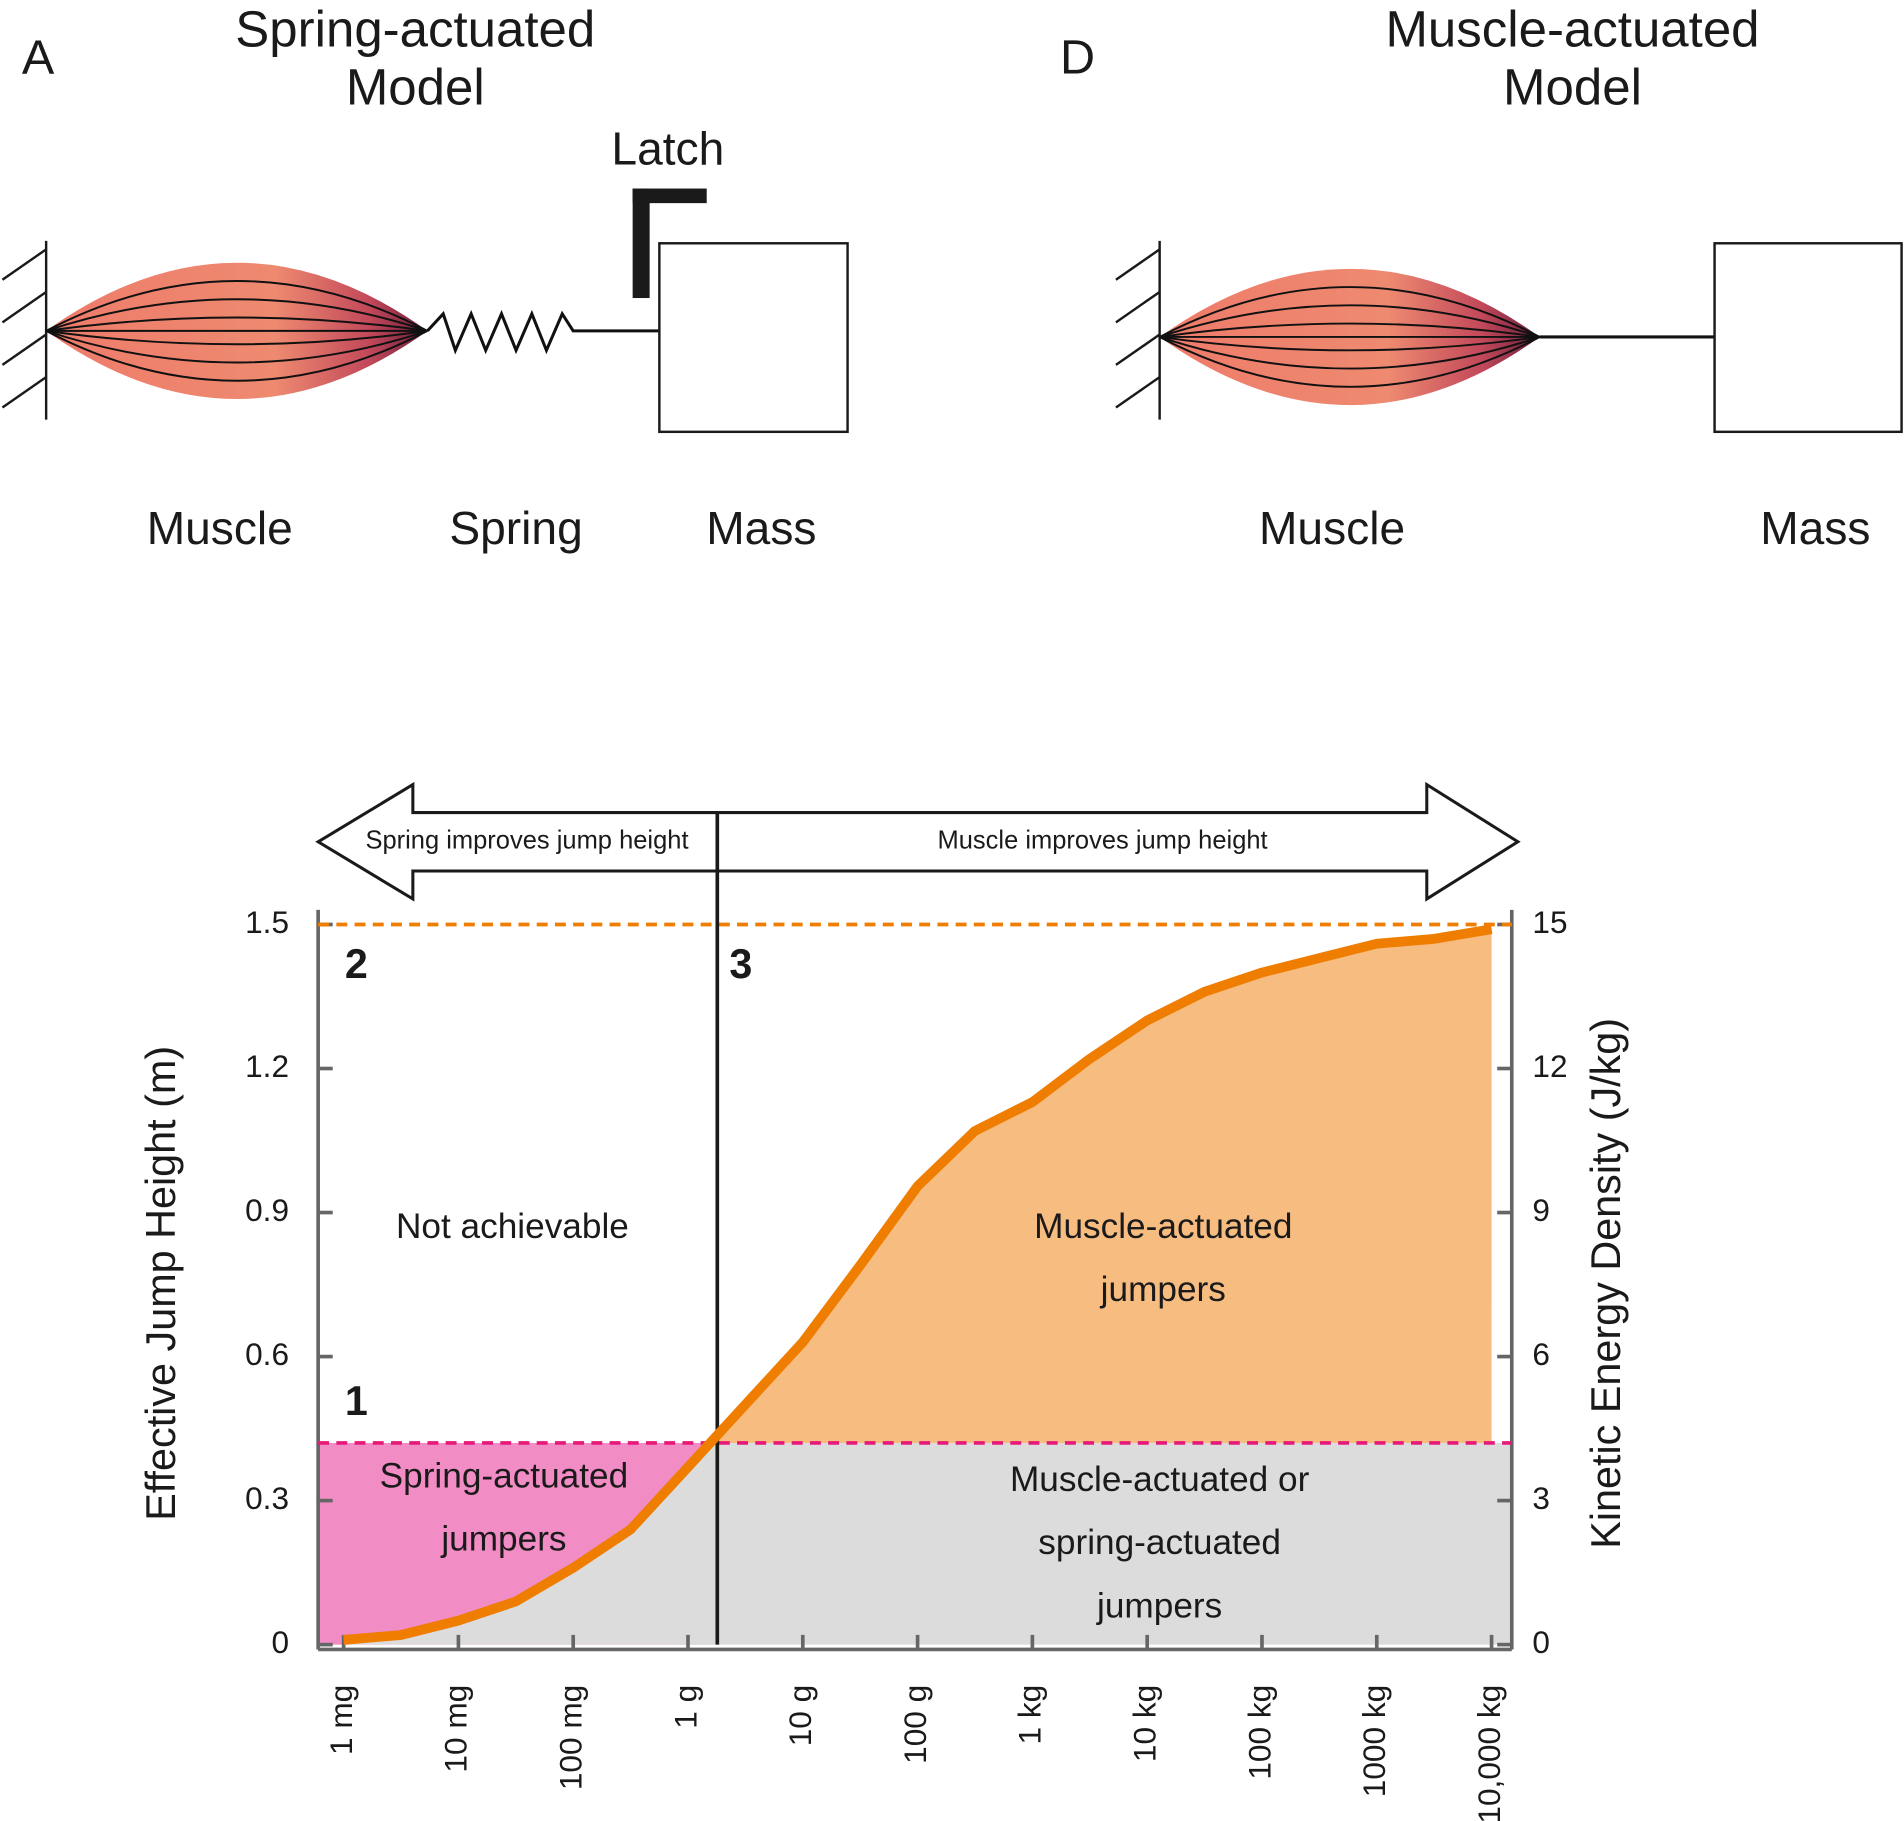 The height and width of the screenshot is (1821, 1904). What do you see at coordinates (1606, 1283) in the screenshot?
I see `y2-axis-title: Kinetic Energy Density (J/kg)` at bounding box center [1606, 1283].